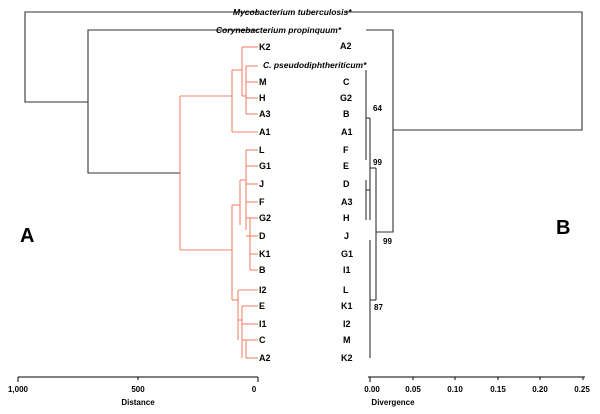 This screenshot has height=414, width=600. I want to click on right-leaf-j: J, so click(346, 236).